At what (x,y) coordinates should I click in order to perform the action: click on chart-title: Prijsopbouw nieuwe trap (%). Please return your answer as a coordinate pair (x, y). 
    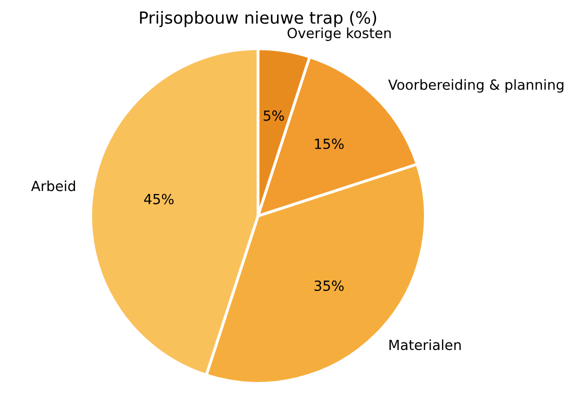
    Looking at the image, I should click on (258, 19).